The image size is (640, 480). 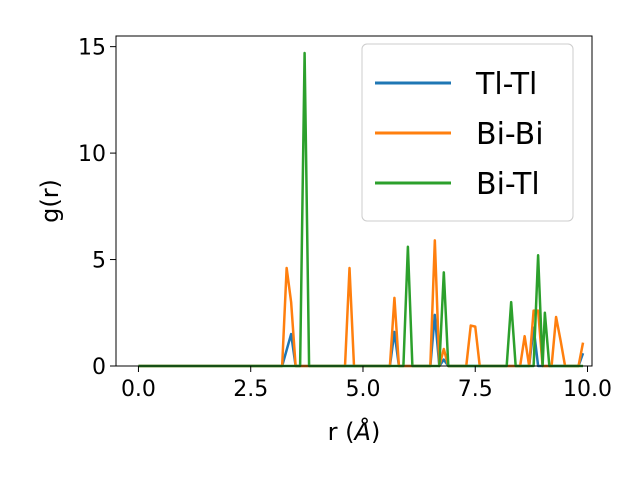 I want to click on x-tick-label: 2.5, so click(x=250, y=389).